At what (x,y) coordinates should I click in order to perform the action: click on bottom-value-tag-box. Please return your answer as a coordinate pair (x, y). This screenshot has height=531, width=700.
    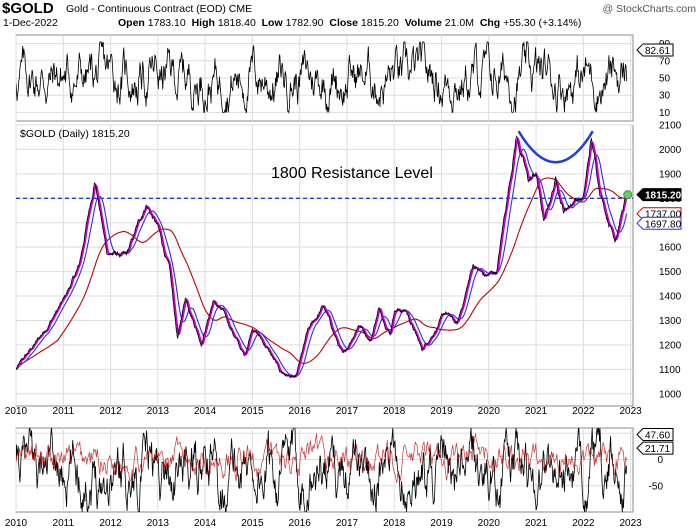
    Looking at the image, I should click on (655, 435).